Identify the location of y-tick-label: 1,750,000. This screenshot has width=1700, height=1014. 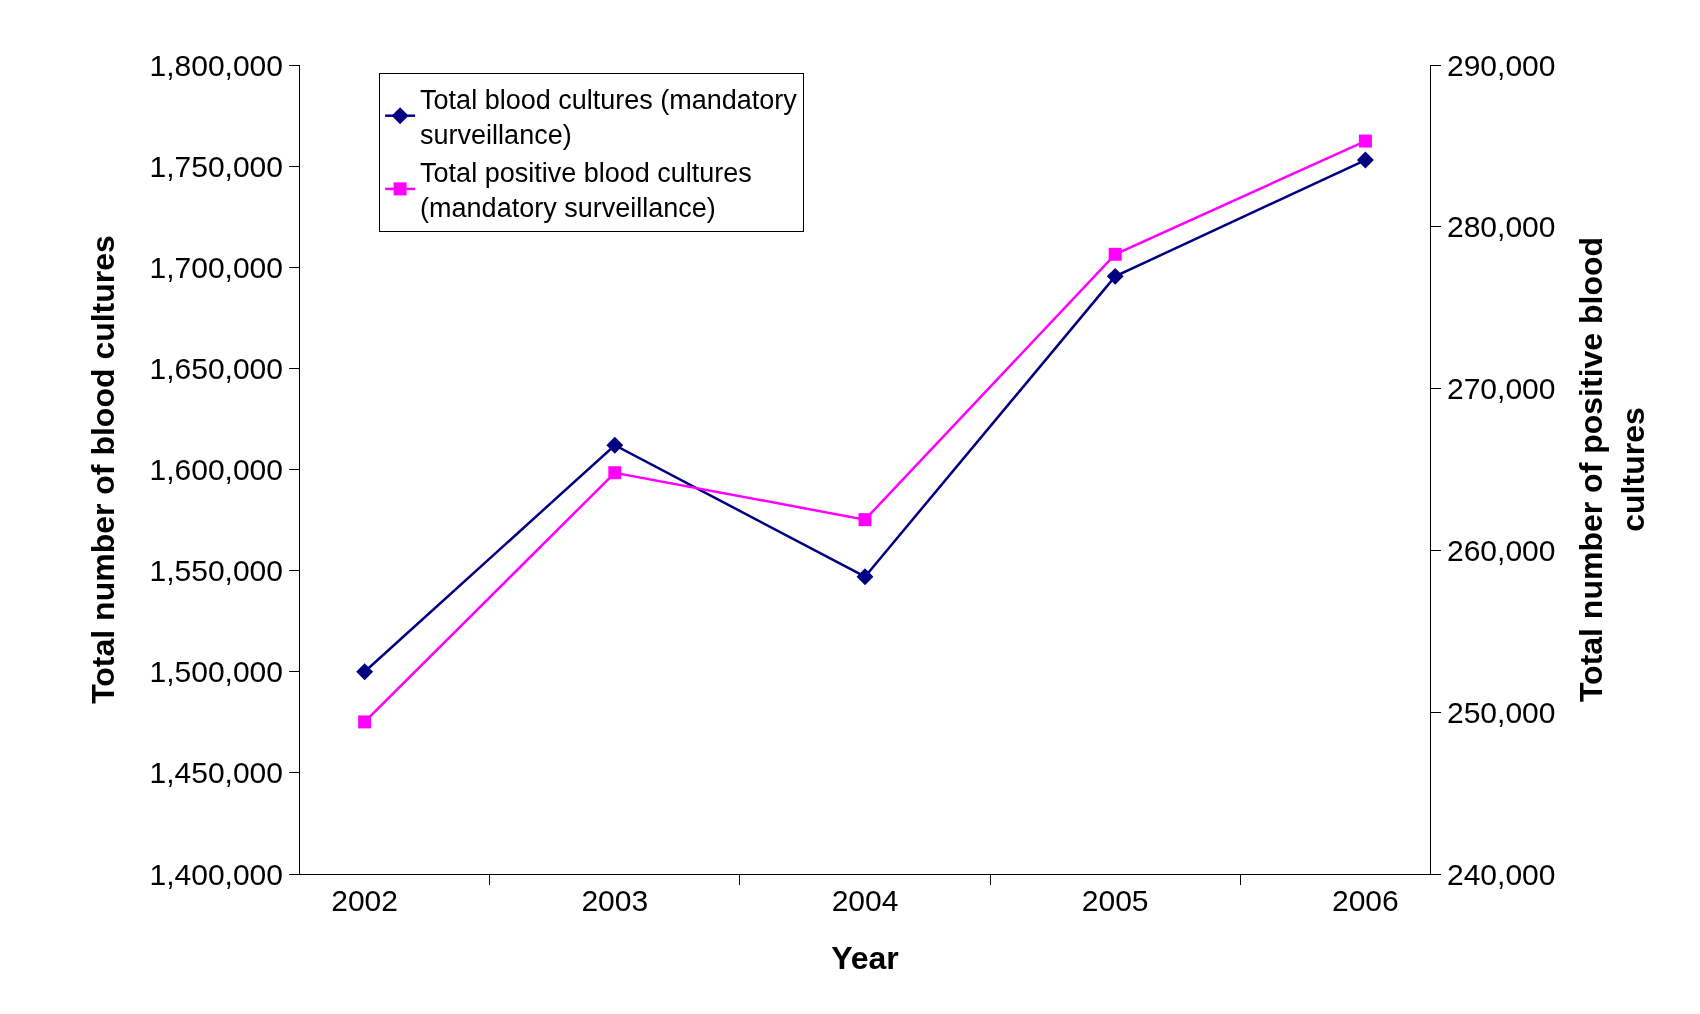
(216, 166).